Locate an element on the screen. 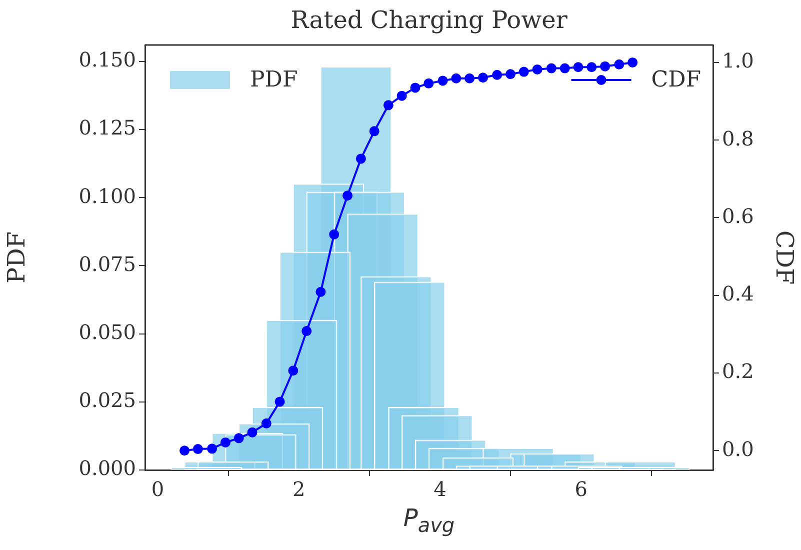  y-tick-label: 0.075 is located at coordinates (107, 264).